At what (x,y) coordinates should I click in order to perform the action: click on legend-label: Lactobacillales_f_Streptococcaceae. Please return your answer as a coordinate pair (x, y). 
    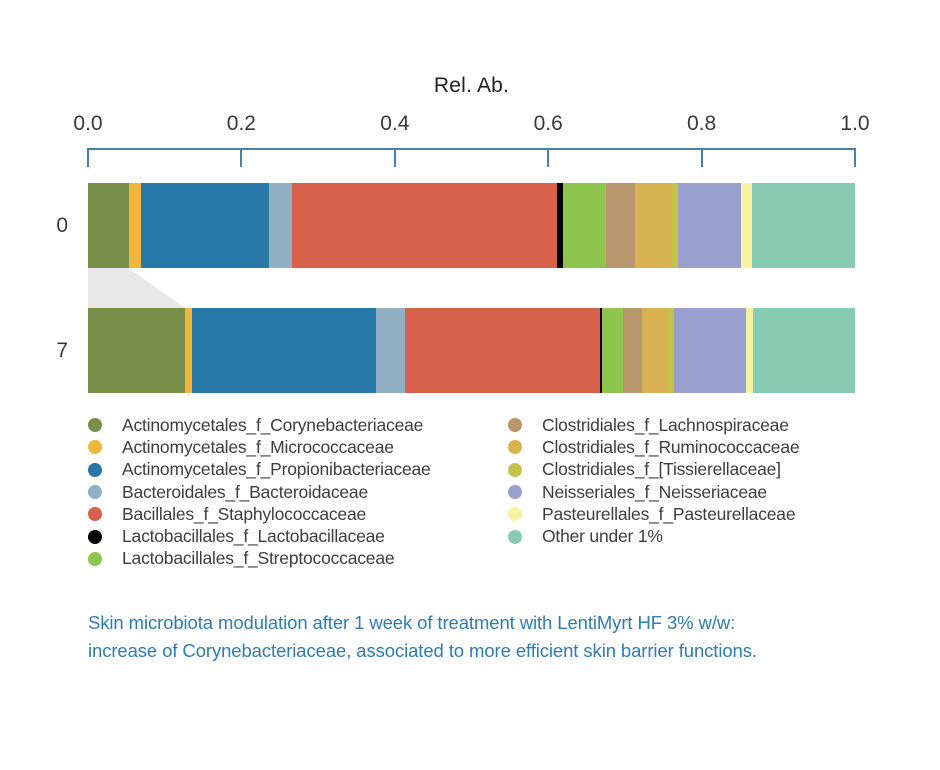
    Looking at the image, I should click on (258, 558).